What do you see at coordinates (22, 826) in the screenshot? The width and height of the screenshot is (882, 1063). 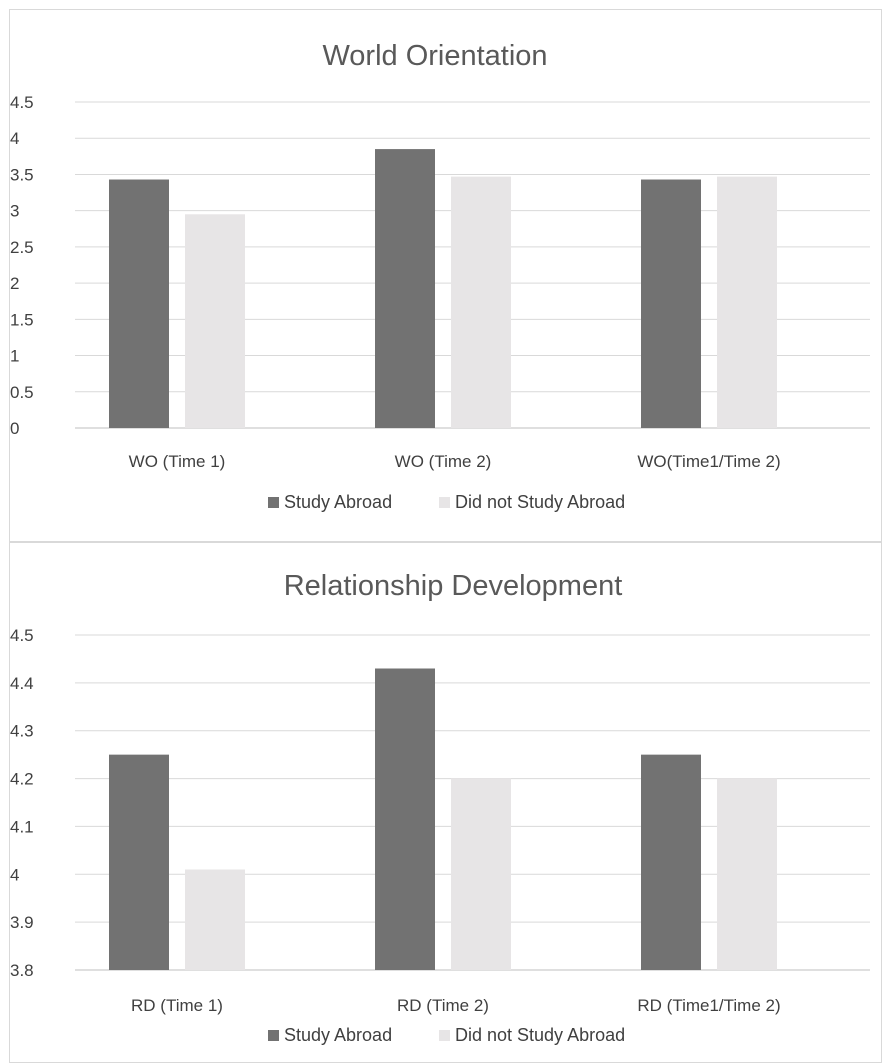 I see `y-tick-label: 4.1` at bounding box center [22, 826].